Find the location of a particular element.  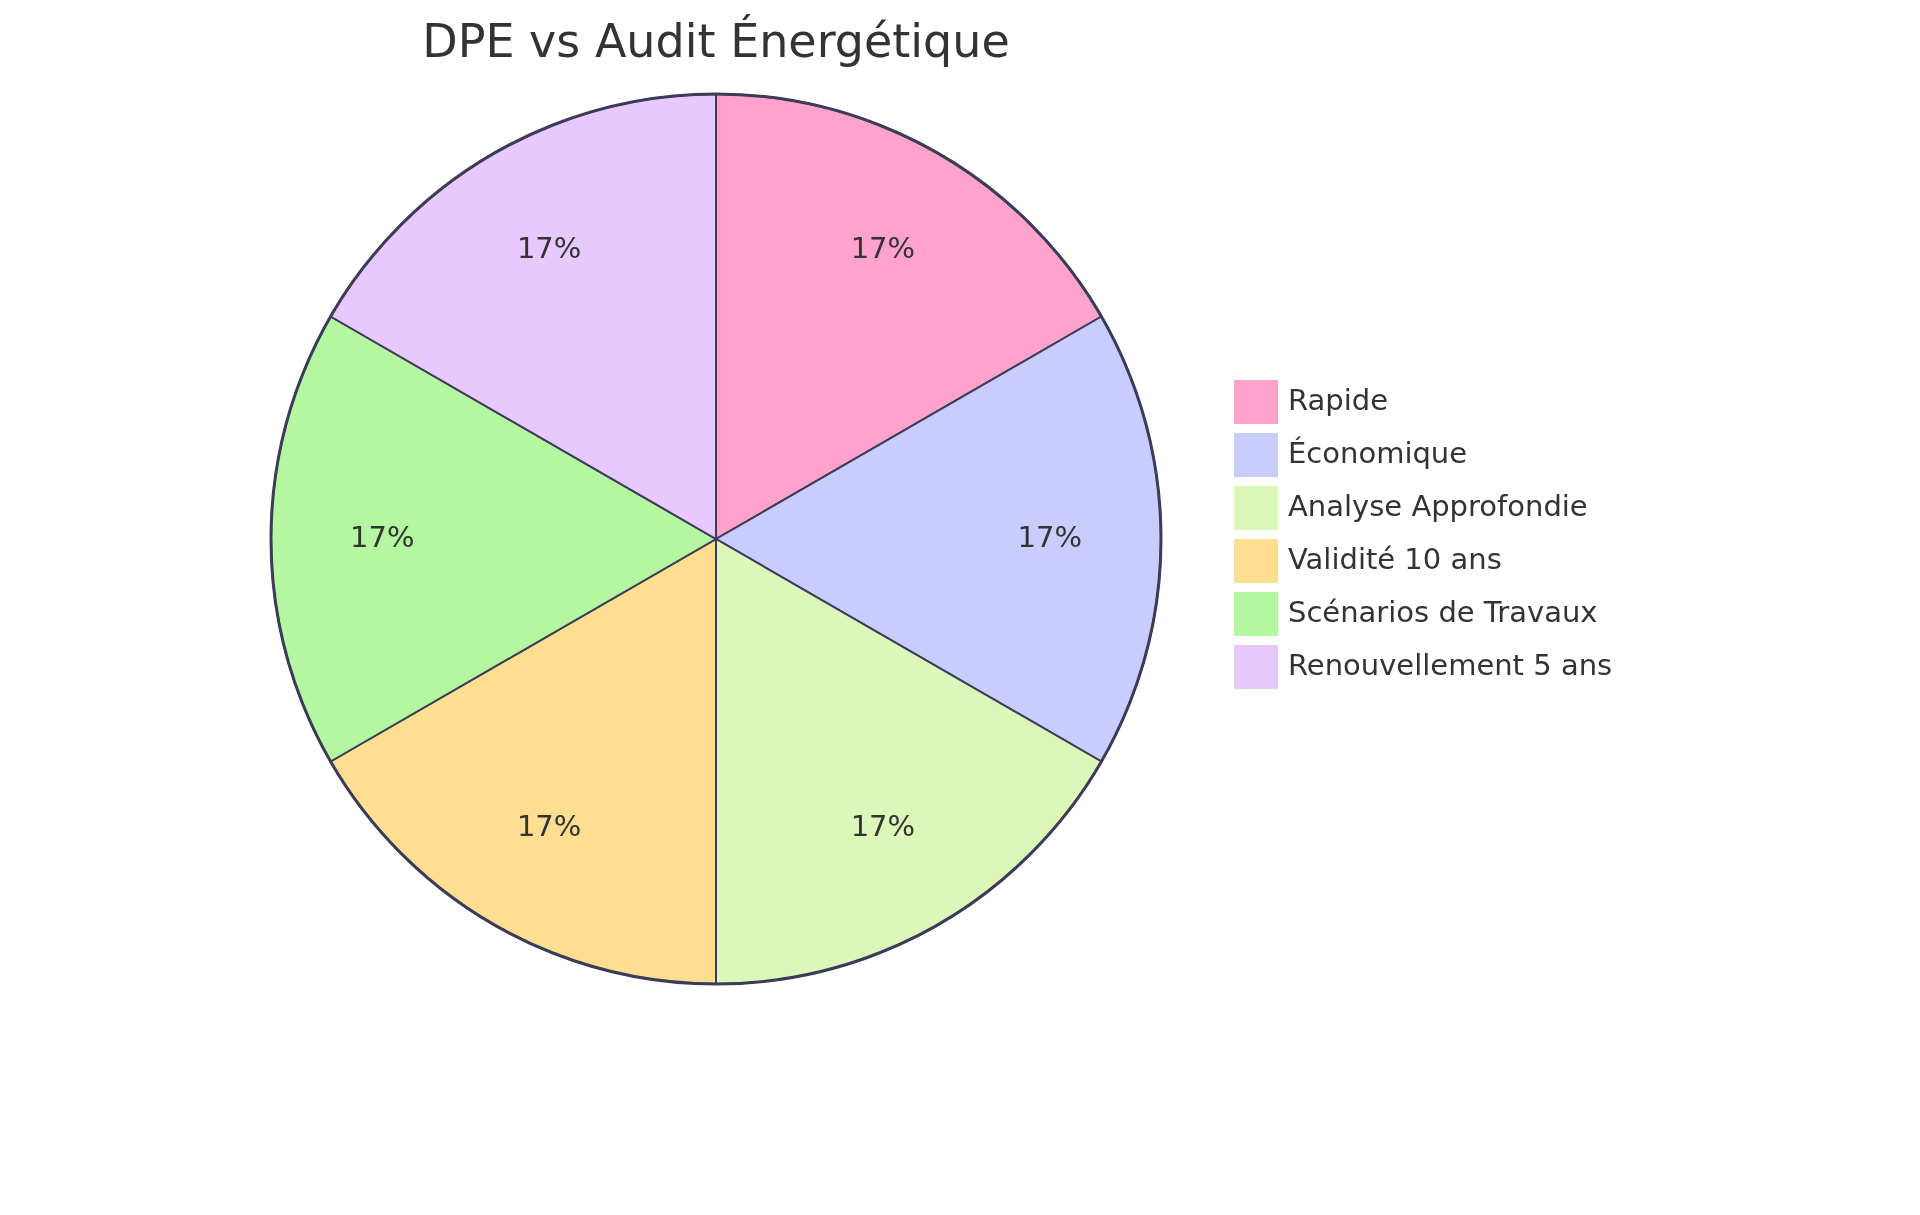

legend-label: Scénarios de Travaux is located at coordinates (1443, 612).